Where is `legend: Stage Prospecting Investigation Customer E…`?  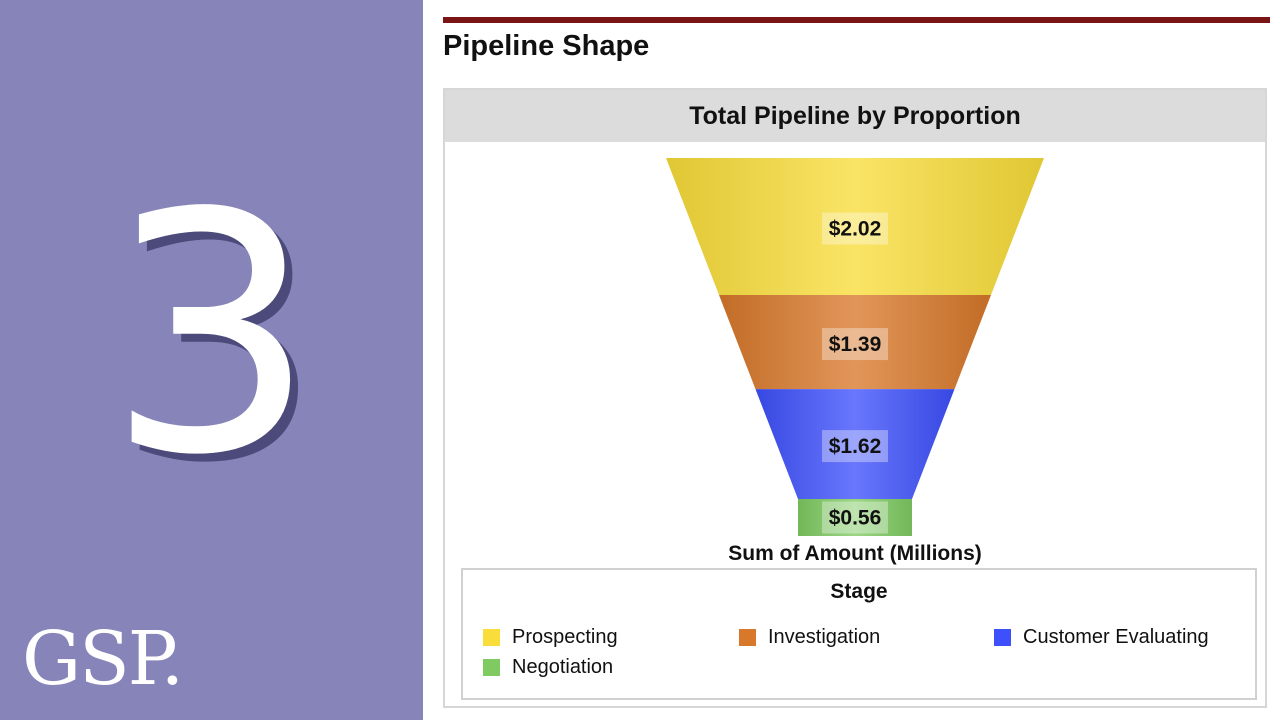 legend: Stage Prospecting Investigation Customer E… is located at coordinates (859, 634).